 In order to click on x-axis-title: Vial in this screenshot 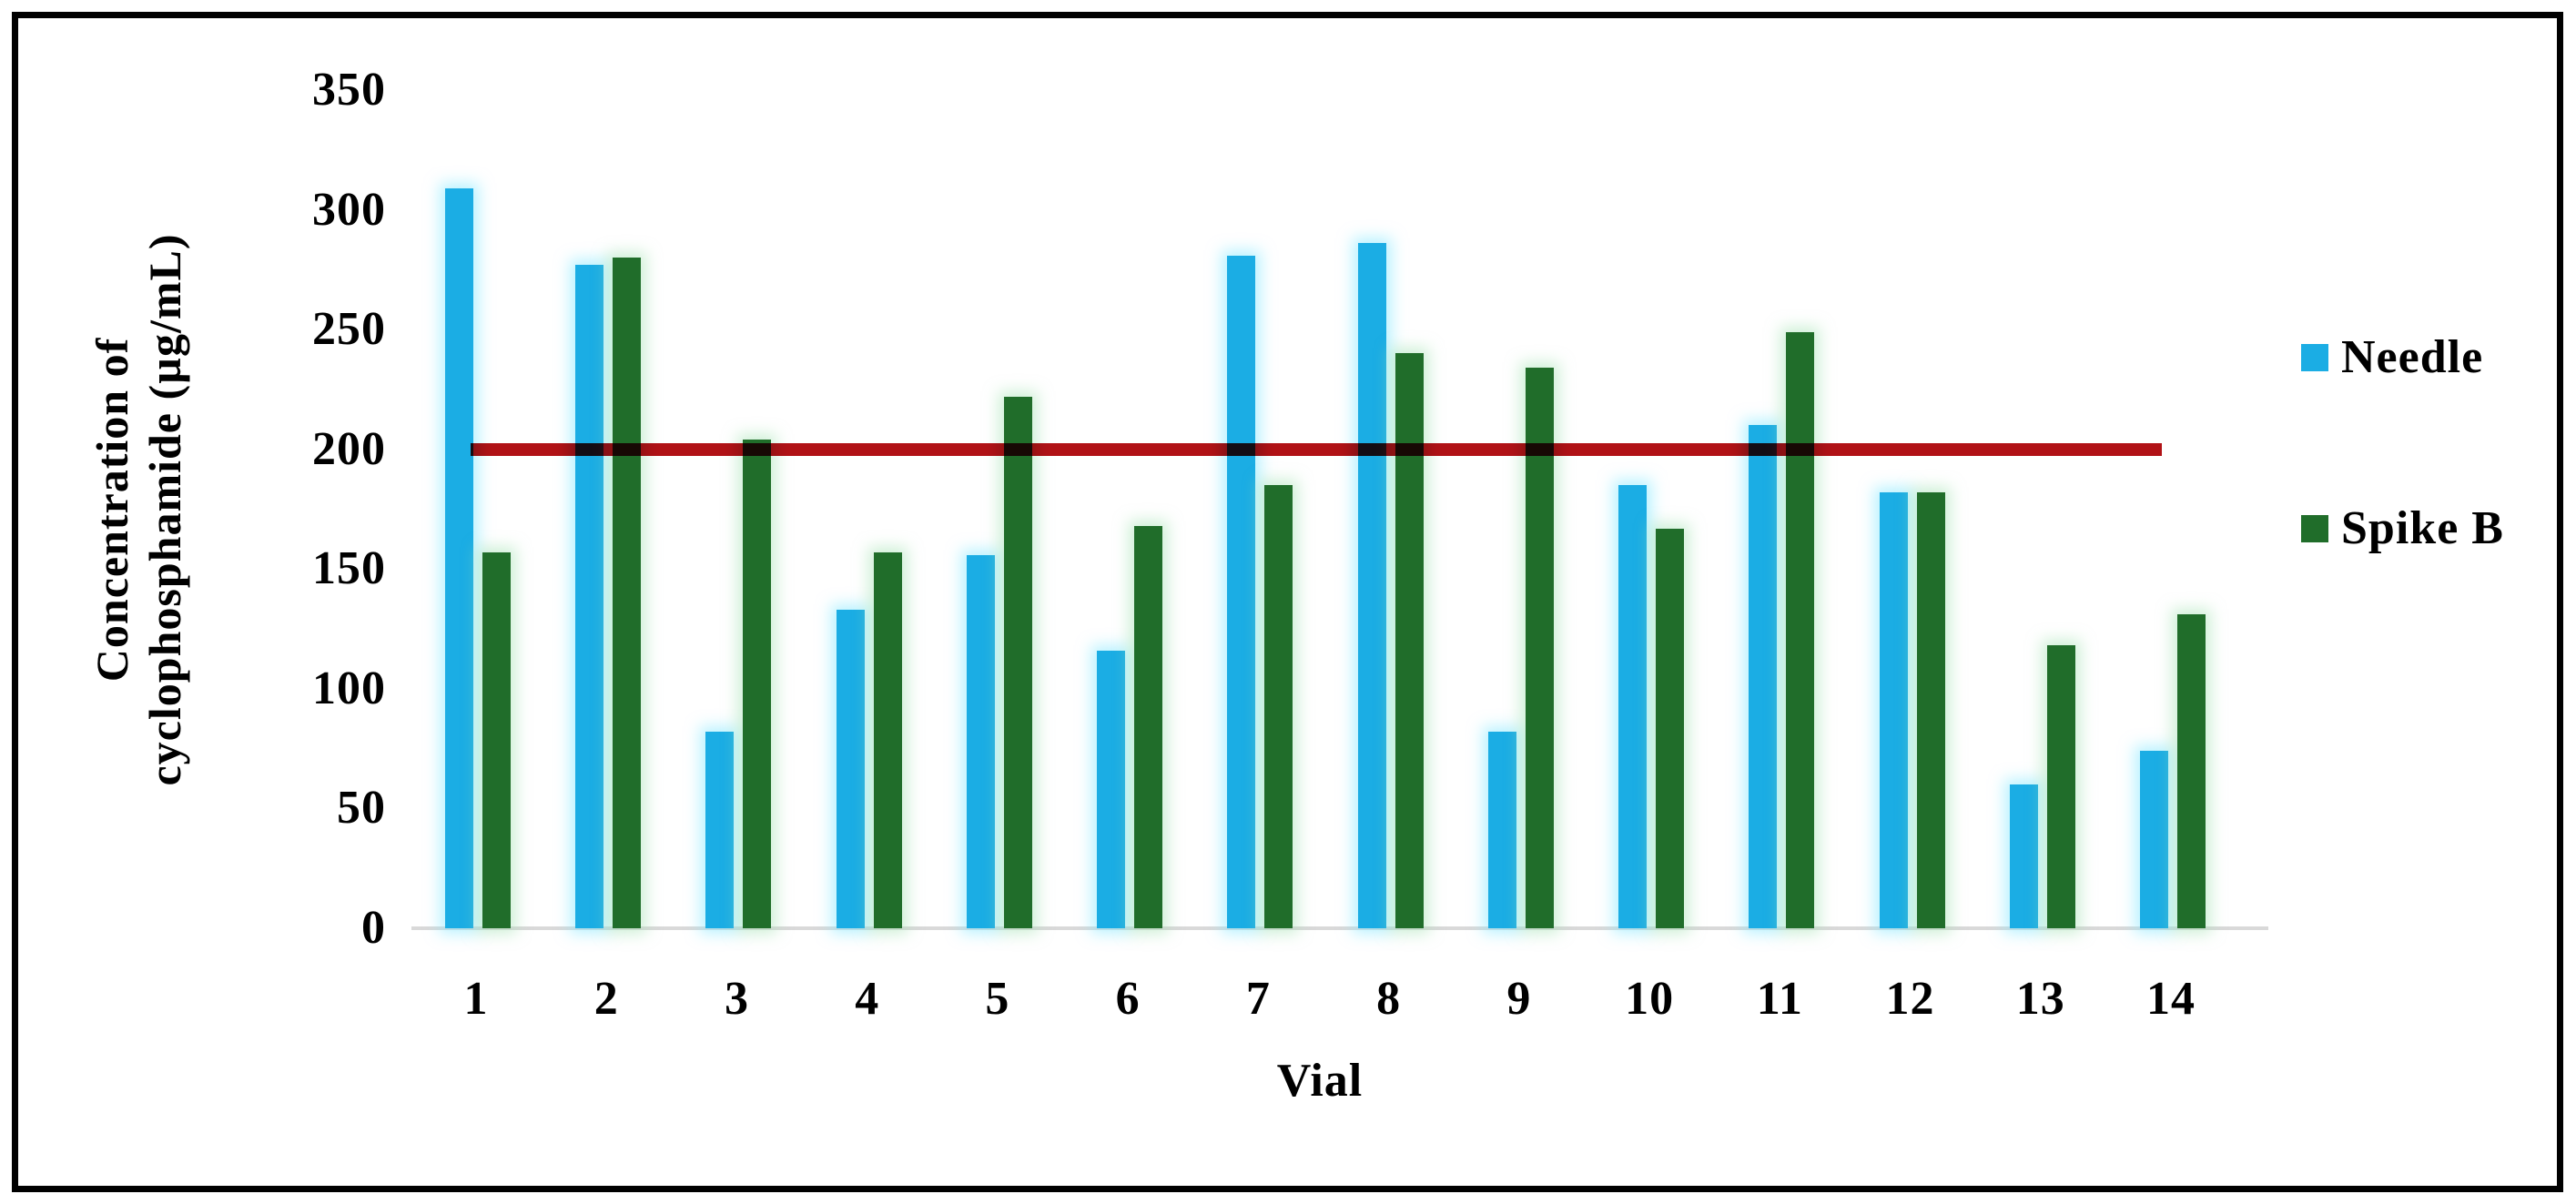, I will do `click(1320, 1081)`.